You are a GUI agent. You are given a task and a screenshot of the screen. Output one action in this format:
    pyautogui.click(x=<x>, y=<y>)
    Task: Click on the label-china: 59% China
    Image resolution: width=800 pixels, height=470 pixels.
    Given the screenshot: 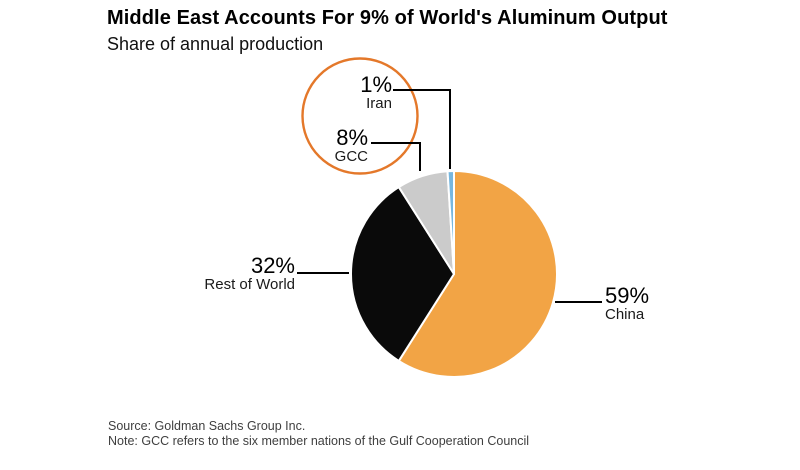 What is the action you would take?
    pyautogui.click(x=627, y=303)
    